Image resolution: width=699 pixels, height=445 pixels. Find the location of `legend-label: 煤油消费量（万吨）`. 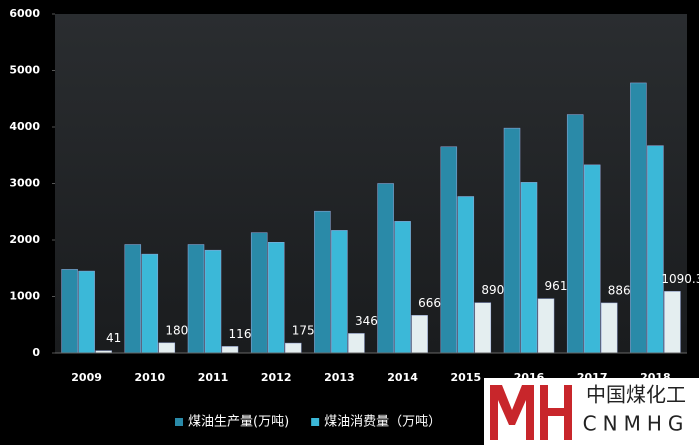

legend-label: 煤油消费量（万吨） is located at coordinates (382, 422).